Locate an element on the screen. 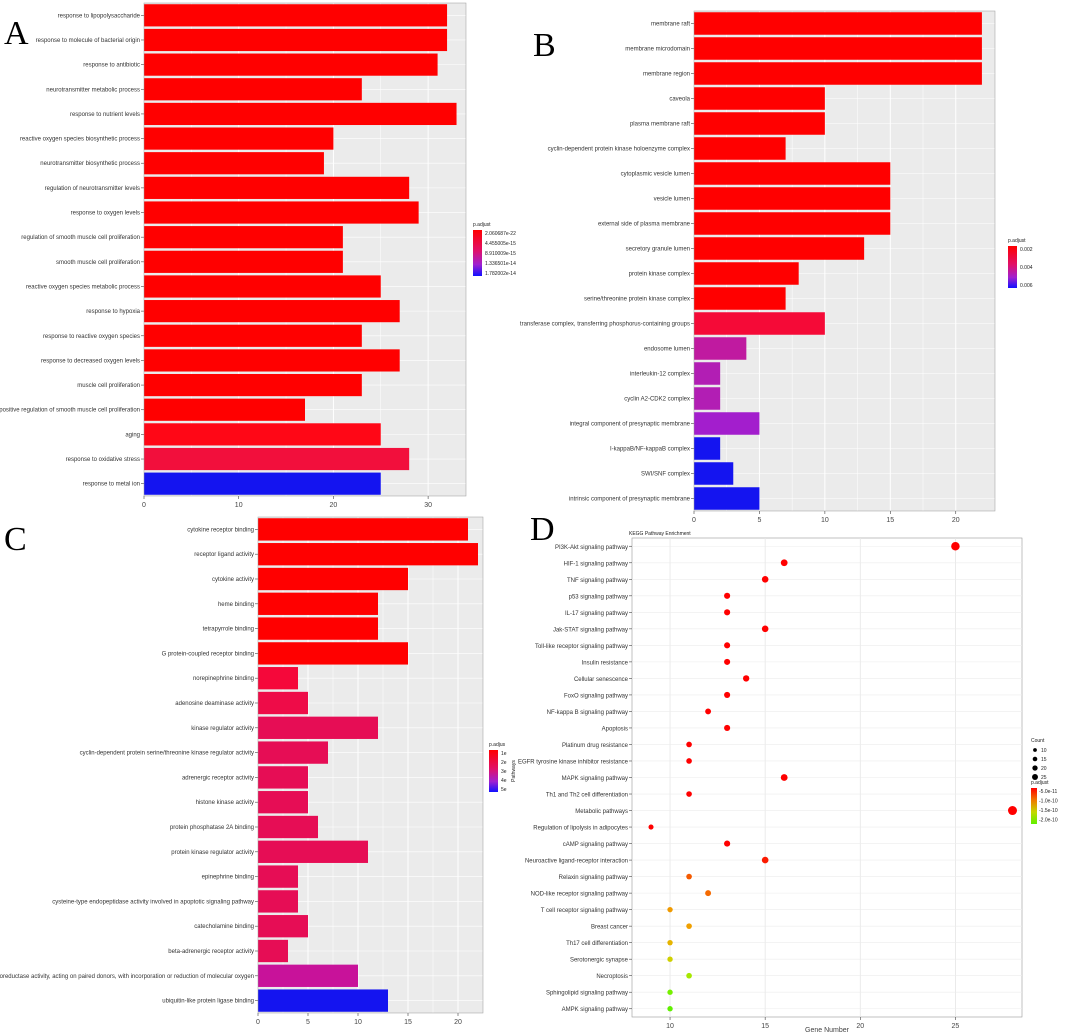 This screenshot has height=1035, width=1065. panel-d-category-label: FoxO signaling pathway is located at coordinates (596, 696).